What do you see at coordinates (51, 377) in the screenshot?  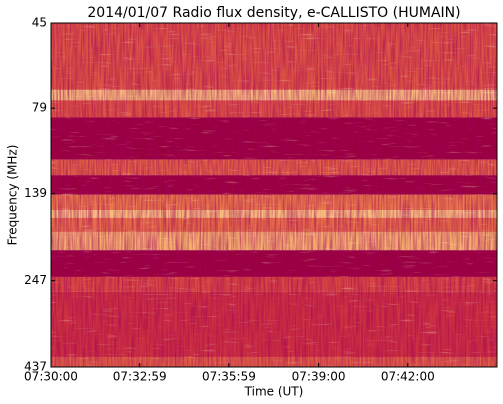 I see `x-tick-label: 07:30:00` at bounding box center [51, 377].